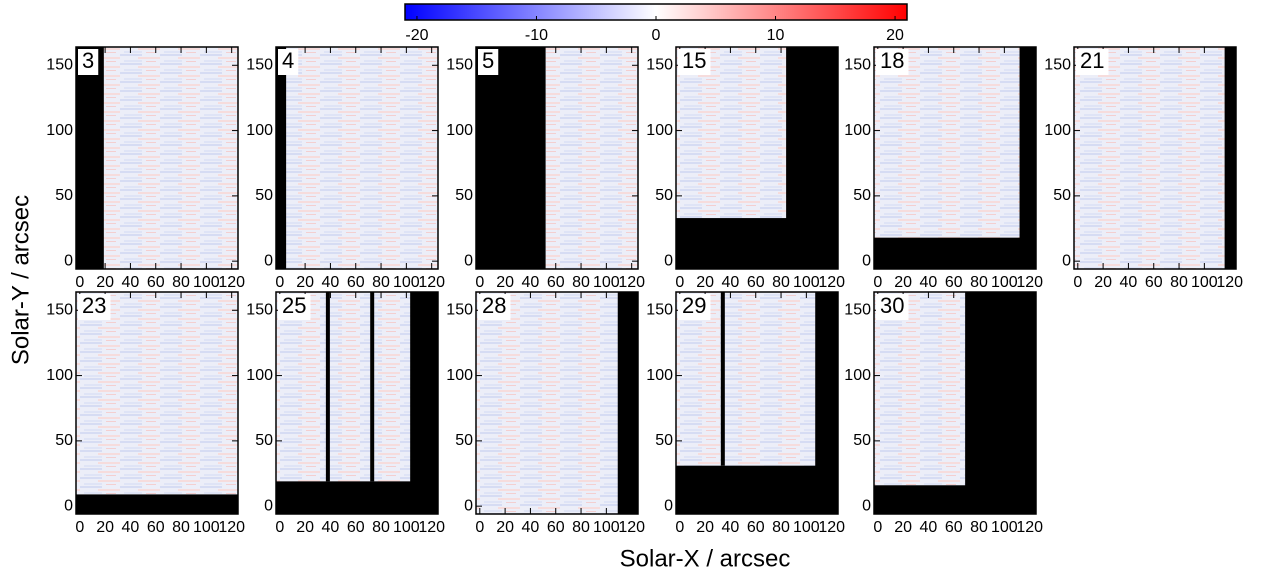 This screenshot has height=575, width=1262. What do you see at coordinates (416, 35) in the screenshot?
I see `colorbar-tick-label: -20` at bounding box center [416, 35].